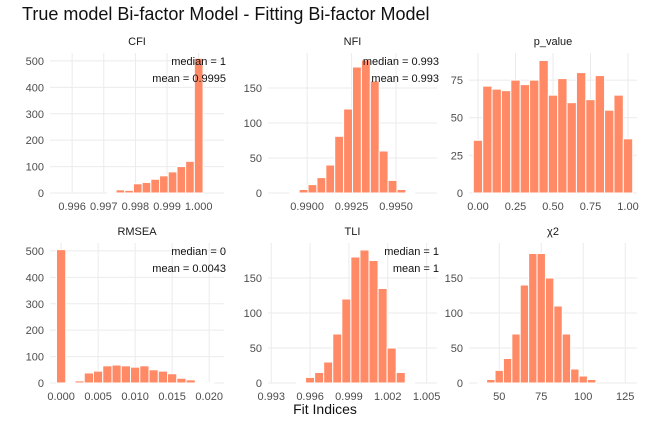 The image size is (650, 426). I want to click on chi2-y-tick-label: 100, so click(454, 314).